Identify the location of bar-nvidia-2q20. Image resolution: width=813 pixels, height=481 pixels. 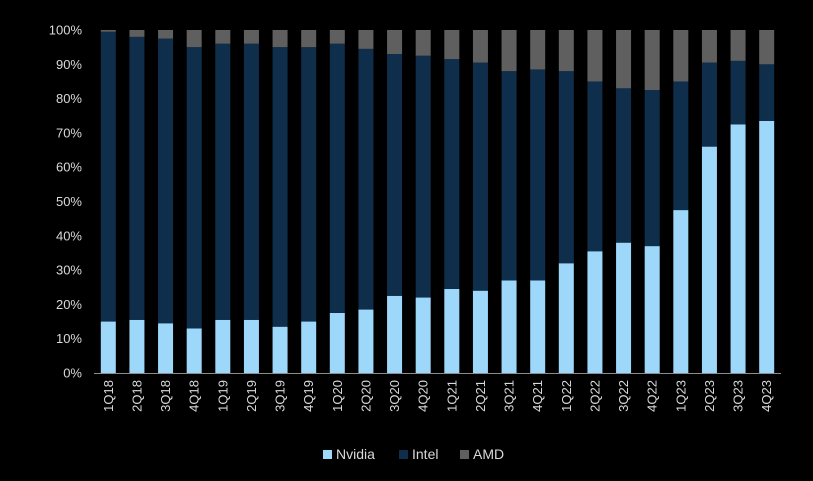
(366, 341).